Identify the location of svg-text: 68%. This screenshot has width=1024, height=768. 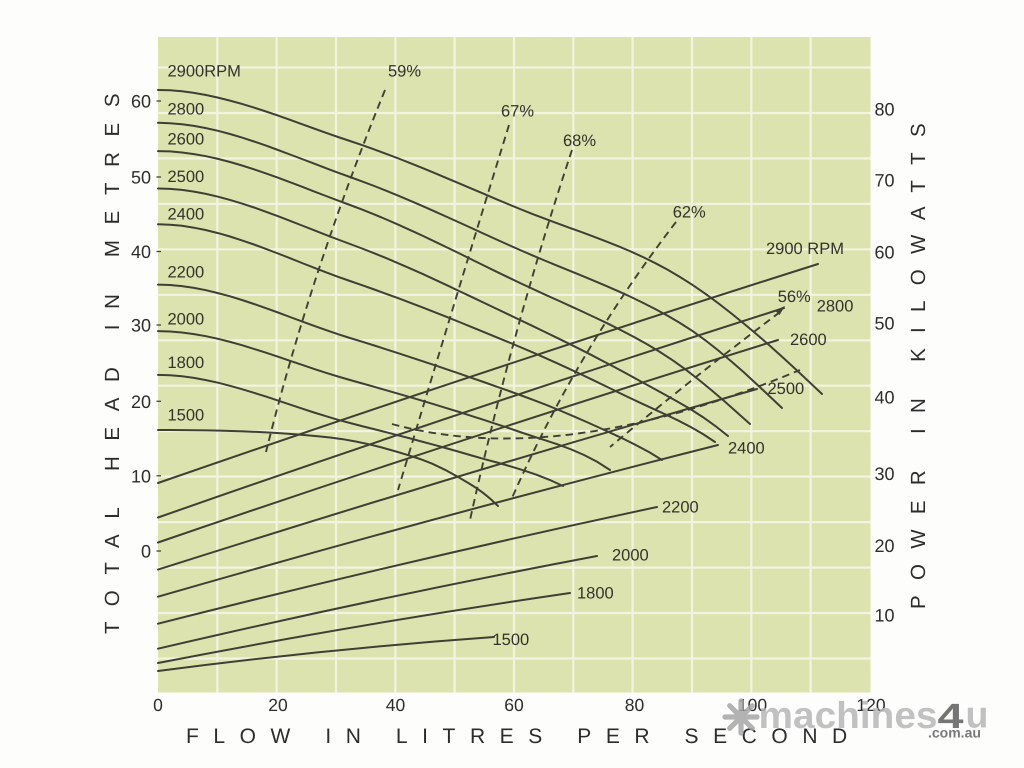
(579, 141).